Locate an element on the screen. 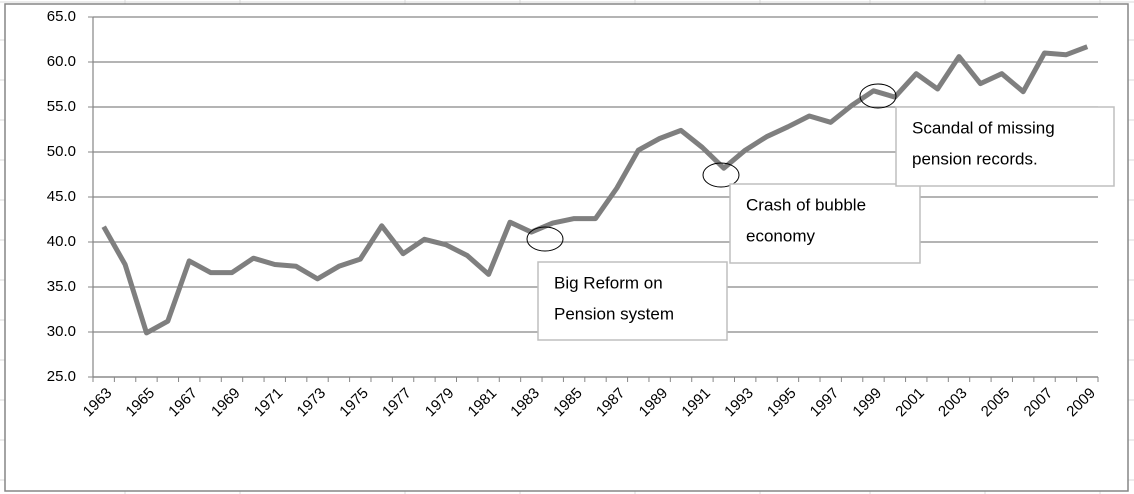  y-tick-label: 25.0 is located at coordinates (61, 376).